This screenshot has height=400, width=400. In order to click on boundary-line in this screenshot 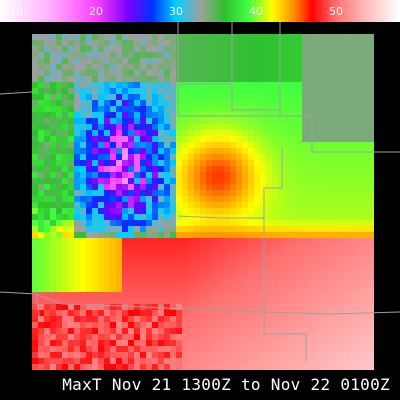, I will do `click(16, 93)`.